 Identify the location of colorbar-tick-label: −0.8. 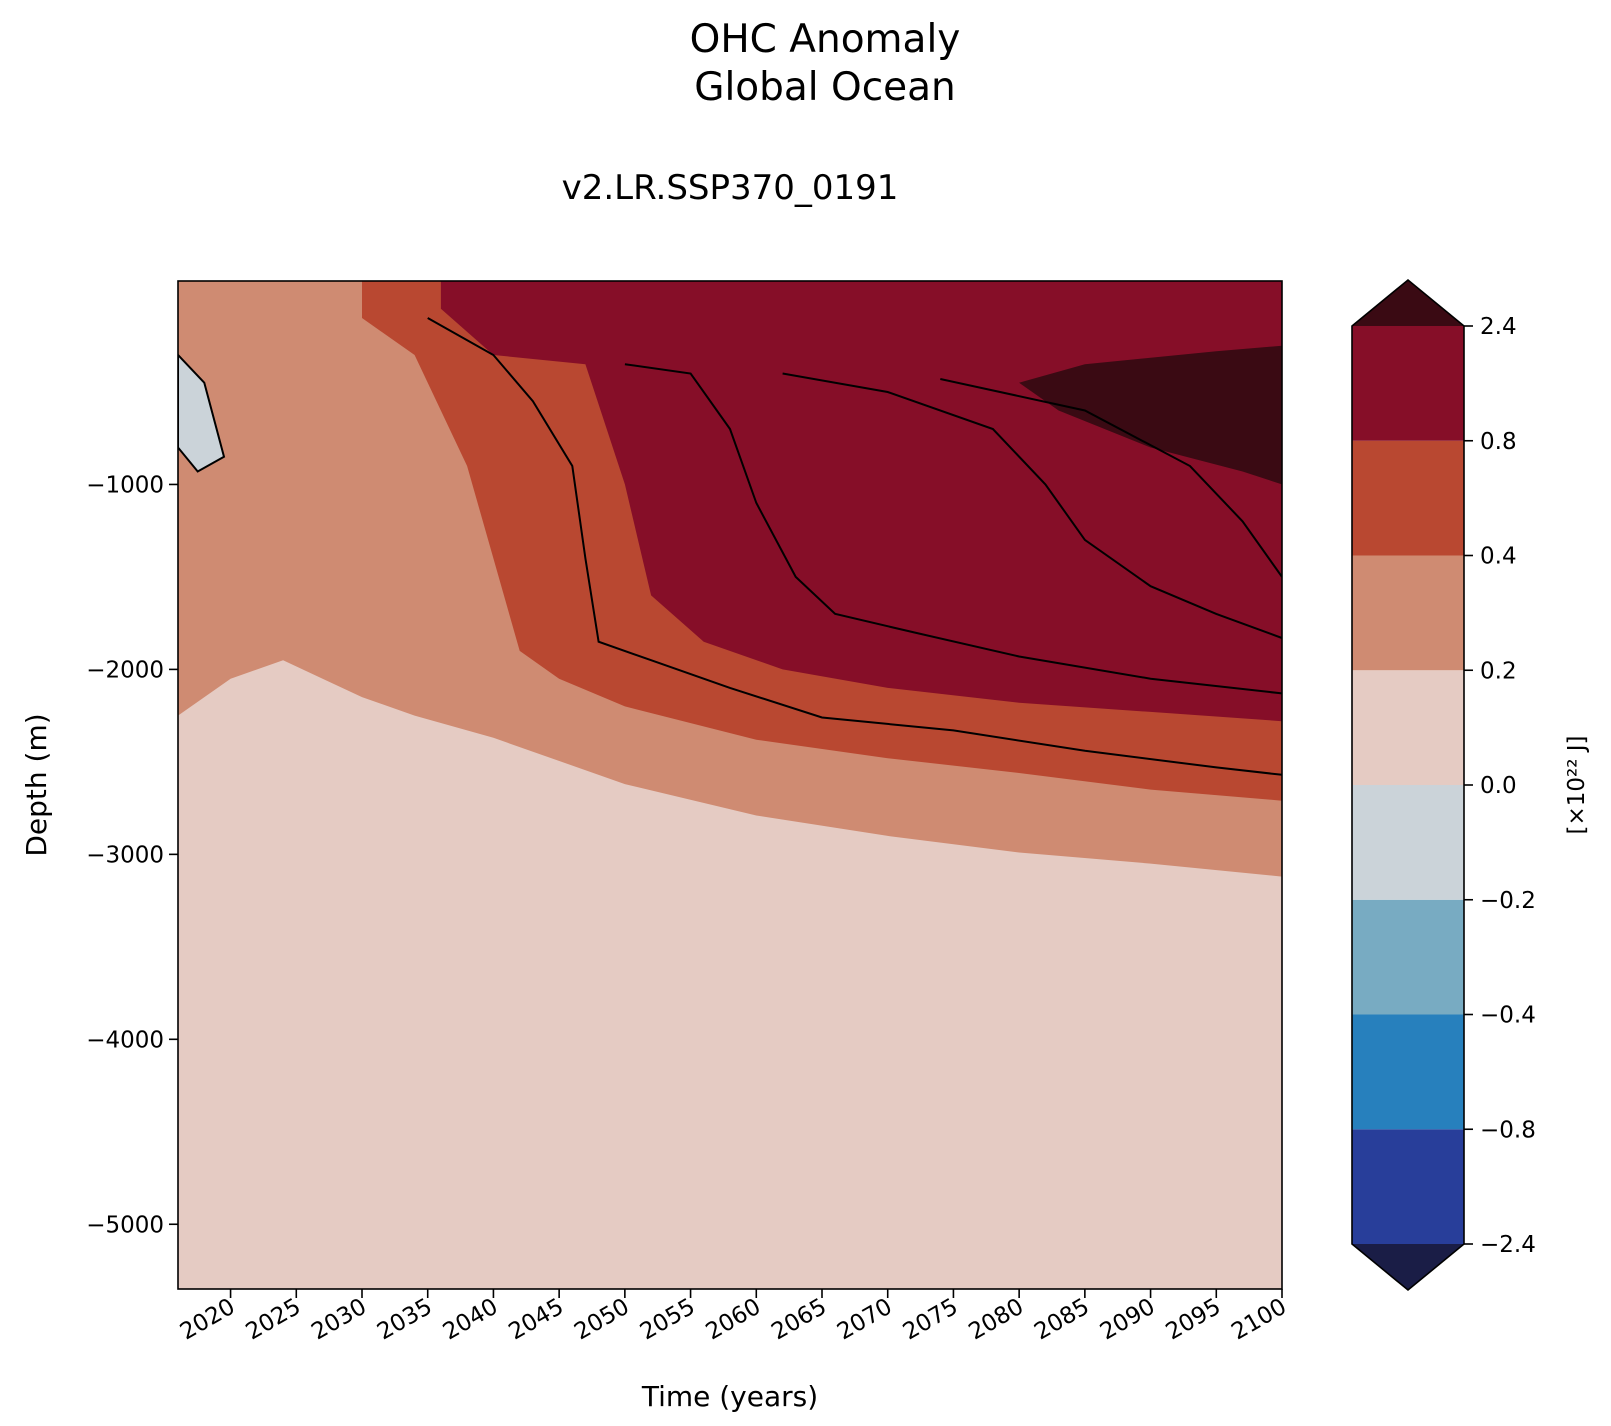
(1508, 1130).